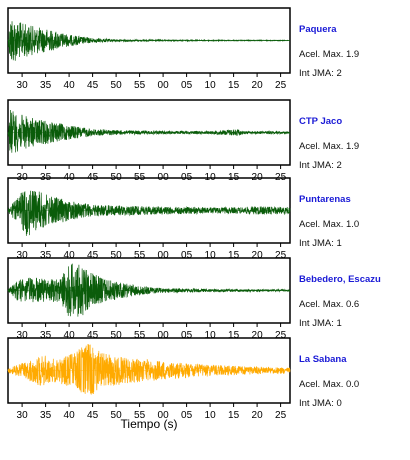 This screenshot has height=460, width=410. What do you see at coordinates (329, 224) in the screenshot?
I see `accel-max-label: Acel. Max. 1.0` at bounding box center [329, 224].